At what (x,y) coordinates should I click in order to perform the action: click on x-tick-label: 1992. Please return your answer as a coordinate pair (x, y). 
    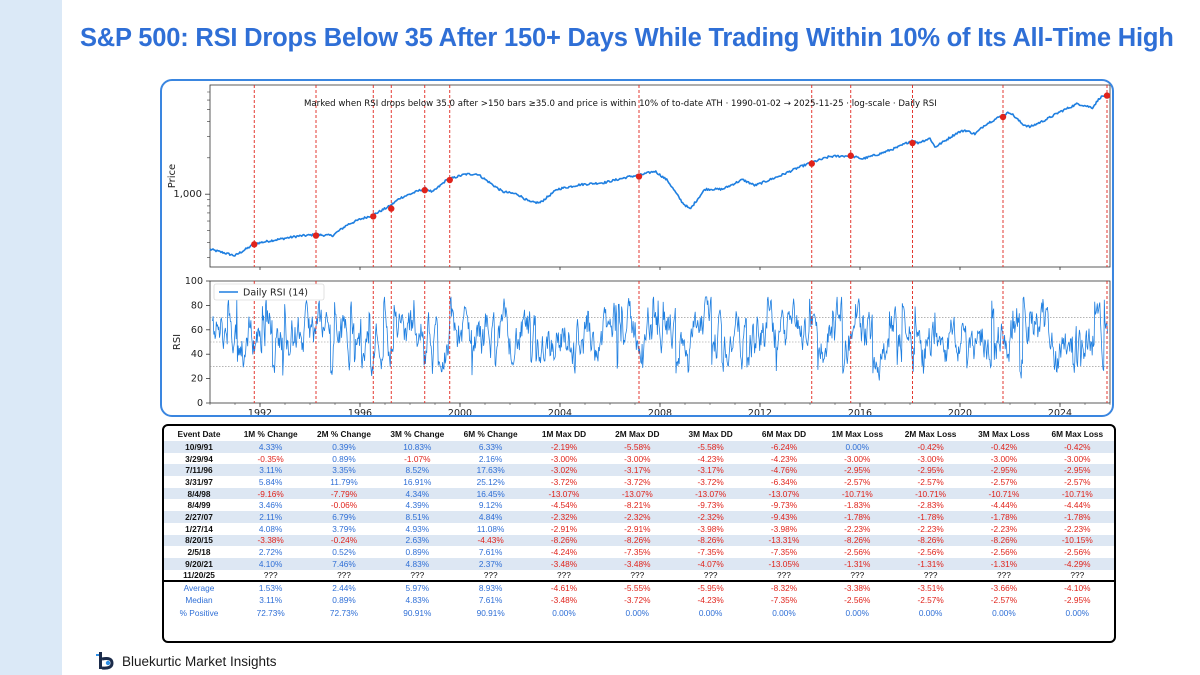
    Looking at the image, I should click on (260, 411).